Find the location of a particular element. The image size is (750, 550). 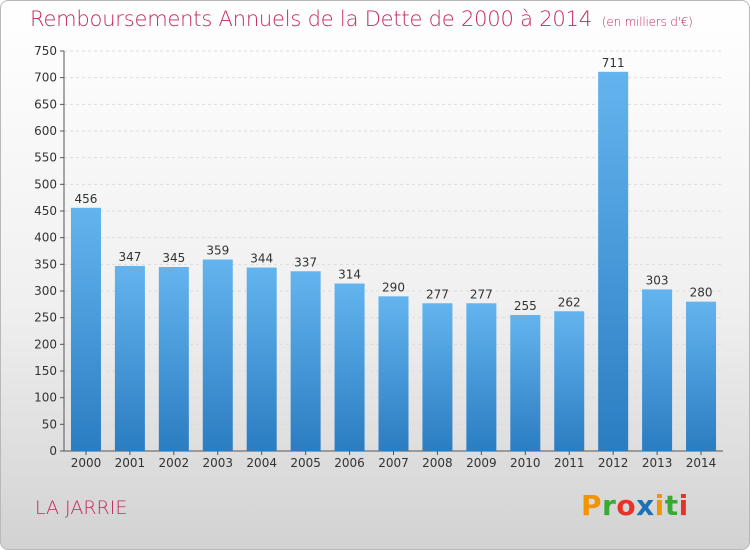

bar-2002 is located at coordinates (173, 359).